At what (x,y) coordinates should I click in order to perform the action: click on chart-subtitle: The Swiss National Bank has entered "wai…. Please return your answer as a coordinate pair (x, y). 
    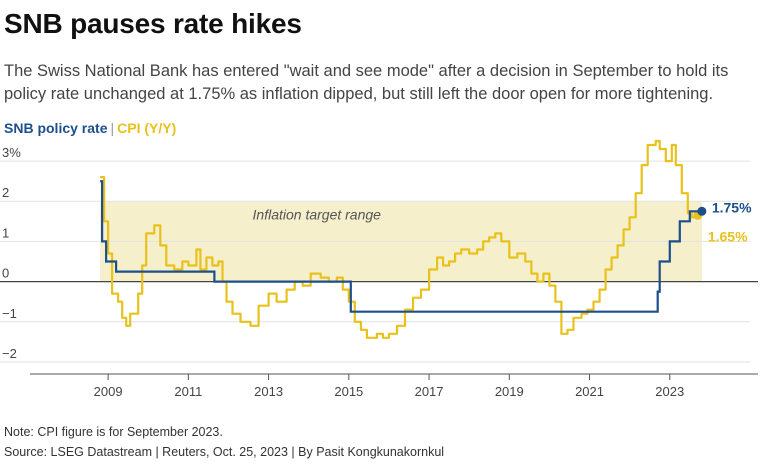
    Looking at the image, I should click on (366, 82).